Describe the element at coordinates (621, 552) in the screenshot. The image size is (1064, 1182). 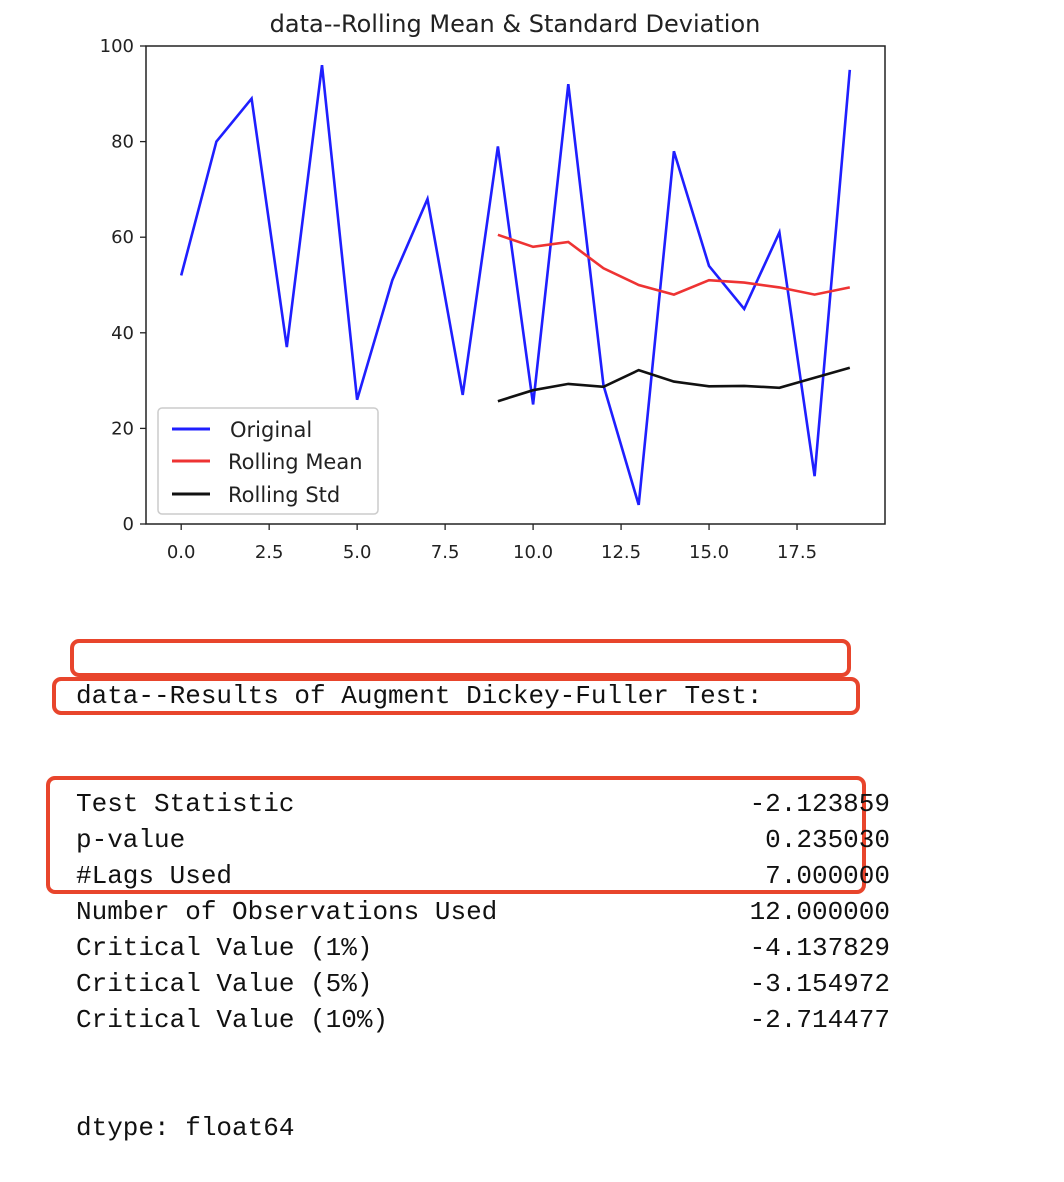
I see `x-tick-label: 12.5` at that location.